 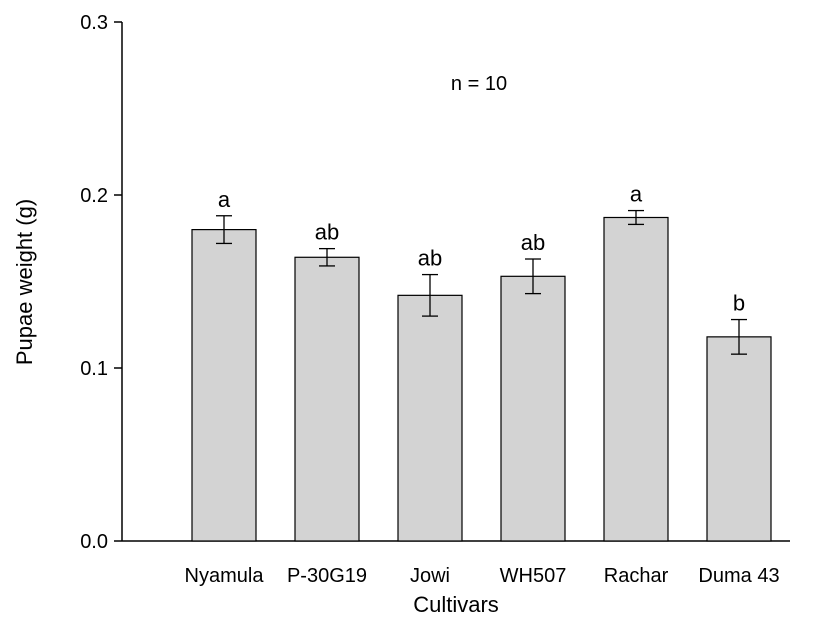 I want to click on y-tick-label: 0.1, so click(x=94, y=369).